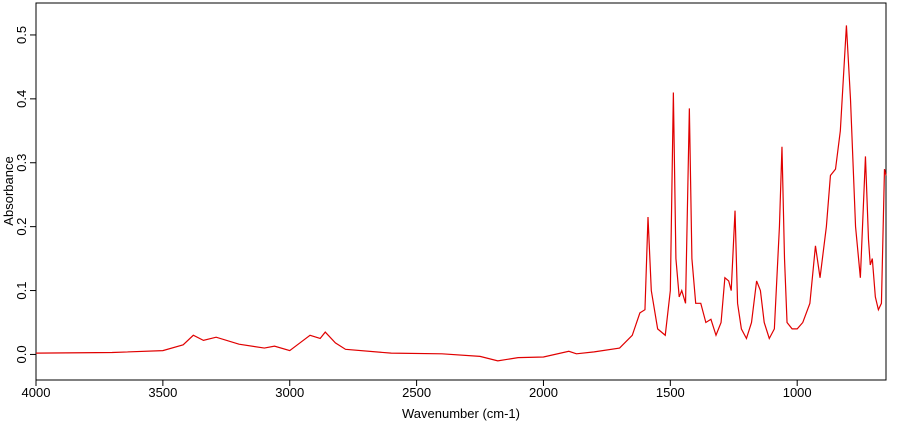 The width and height of the screenshot is (900, 430). I want to click on x-tick-label: 3500, so click(162, 392).